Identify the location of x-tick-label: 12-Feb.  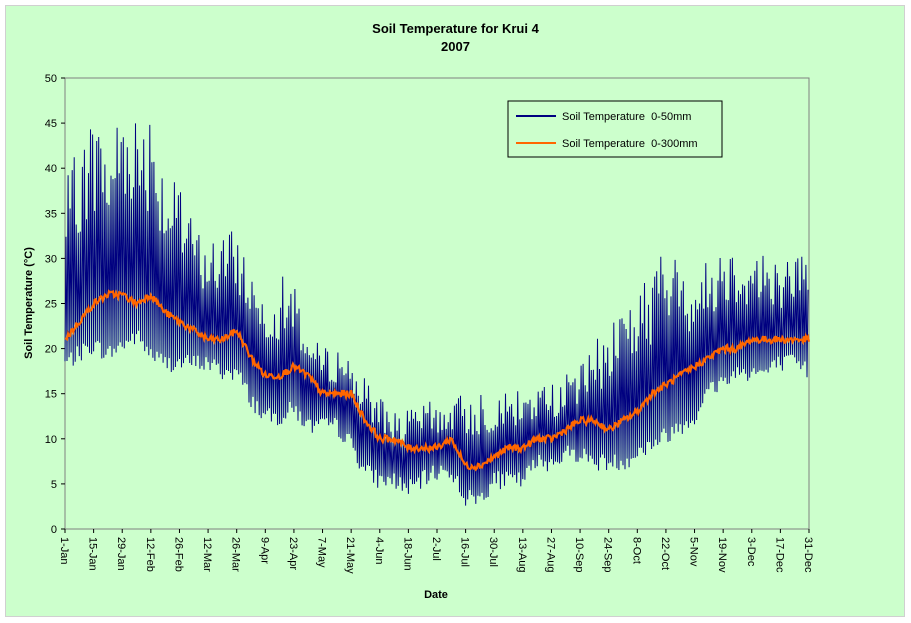
(150, 554).